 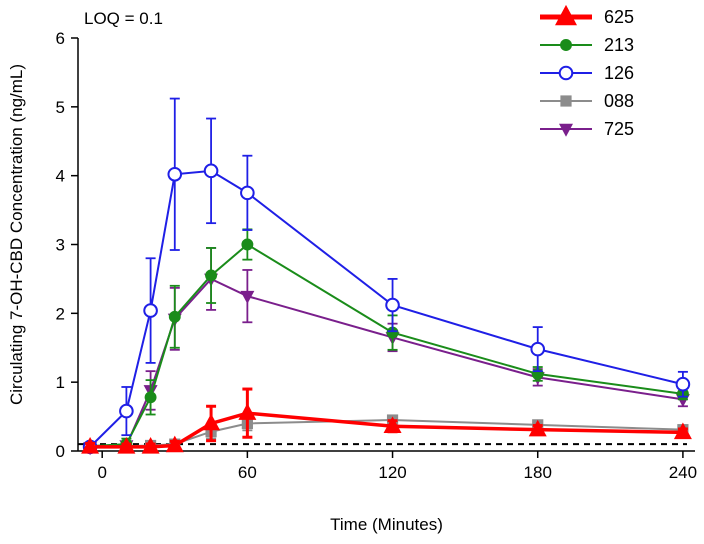 I want to click on y-tick-label: 4, so click(x=60, y=176).